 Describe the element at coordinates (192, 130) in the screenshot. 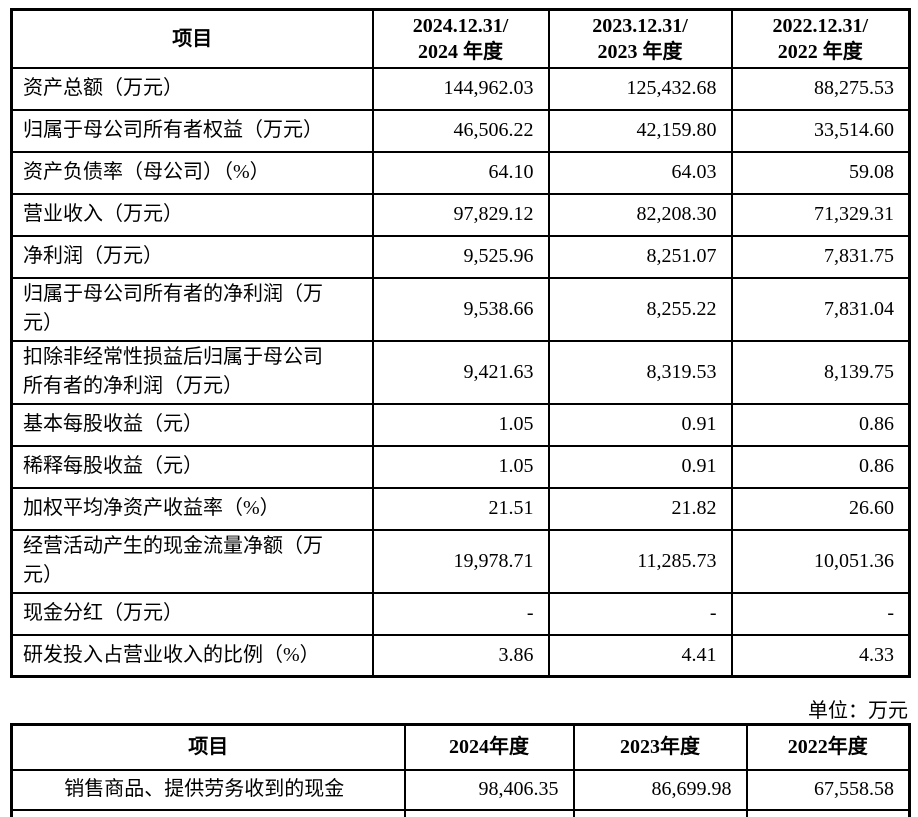

I see `row-label: 归属于母公司所有者权益（万元）` at that location.